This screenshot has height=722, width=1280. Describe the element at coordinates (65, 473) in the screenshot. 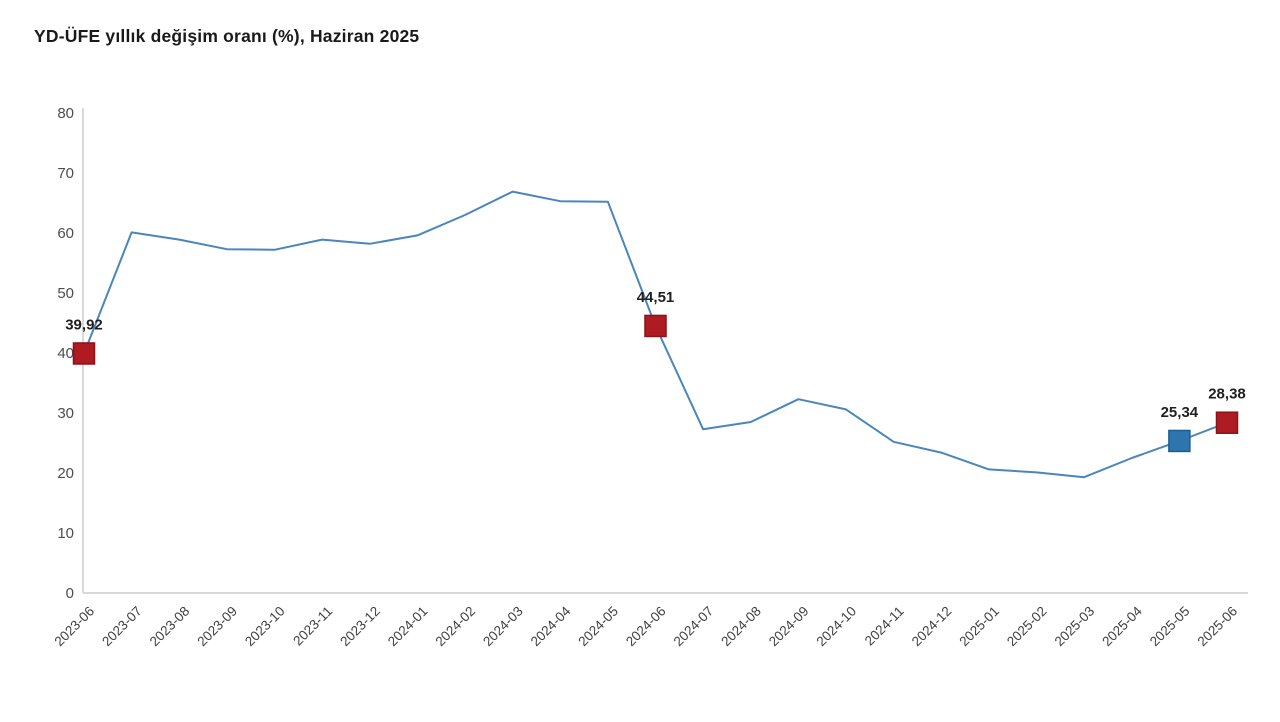

I see `y-axis-tick-label: 20` at that location.